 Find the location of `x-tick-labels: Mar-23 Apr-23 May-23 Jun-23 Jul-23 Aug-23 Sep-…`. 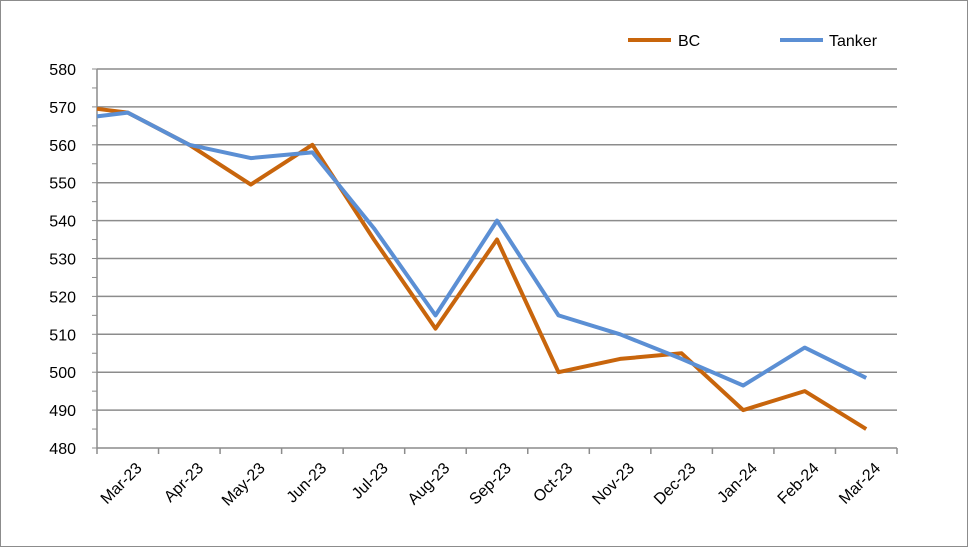

x-tick-labels: Mar-23 Apr-23 May-23 Jun-23 Jul-23 Aug-23 Sep-… is located at coordinates (491, 485).